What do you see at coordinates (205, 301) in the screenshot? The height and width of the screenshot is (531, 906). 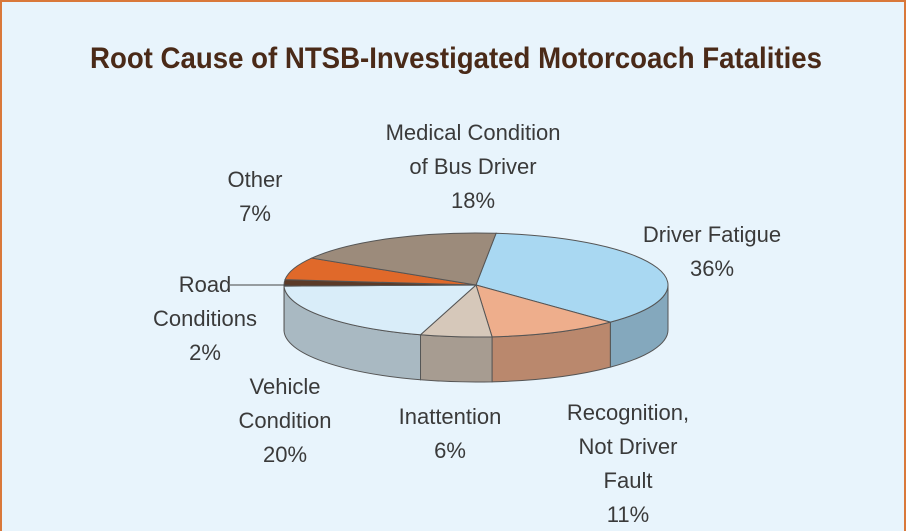 I see `category-label: Road Conditions` at bounding box center [205, 301].